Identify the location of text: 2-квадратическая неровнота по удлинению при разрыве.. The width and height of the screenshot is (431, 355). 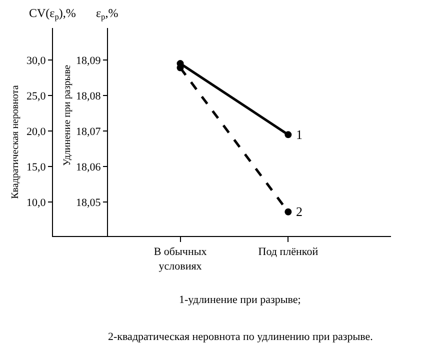
(241, 337).